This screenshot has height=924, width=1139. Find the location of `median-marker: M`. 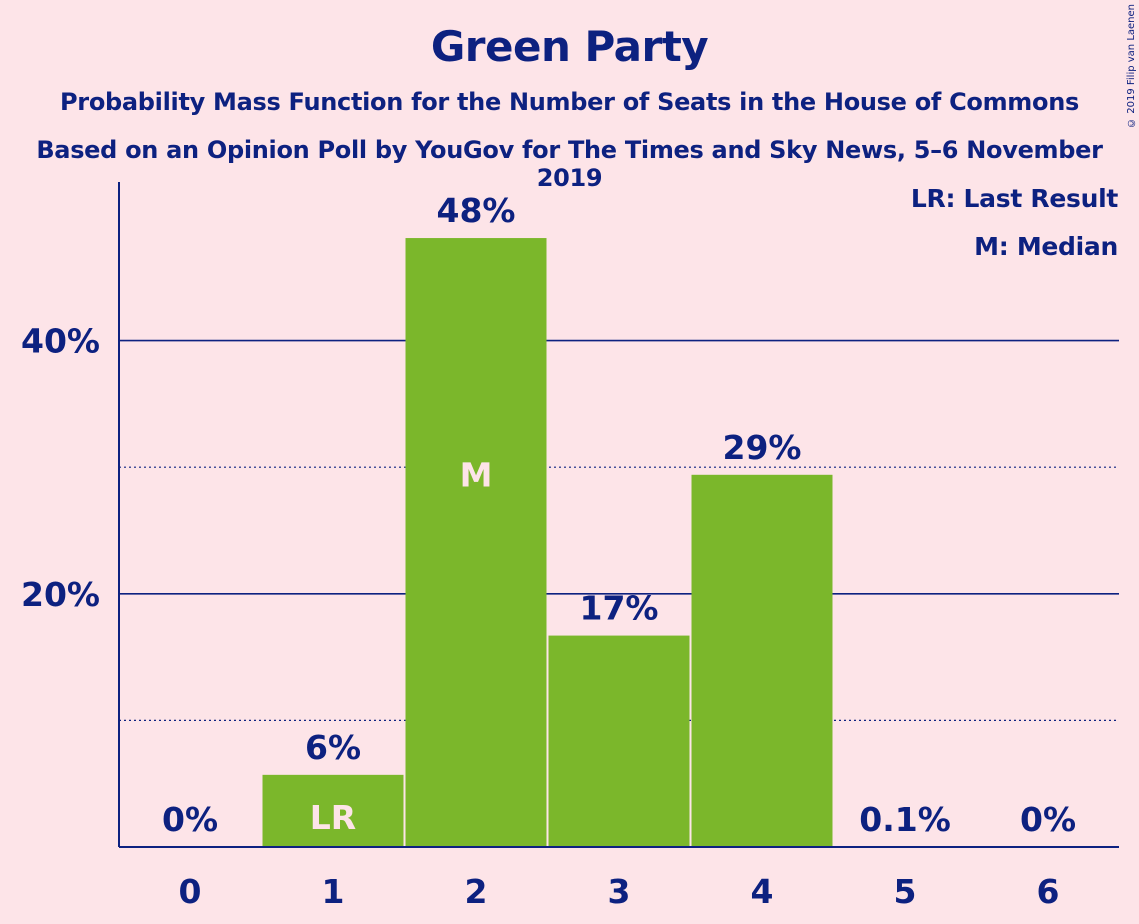

median-marker: M is located at coordinates (476, 475).